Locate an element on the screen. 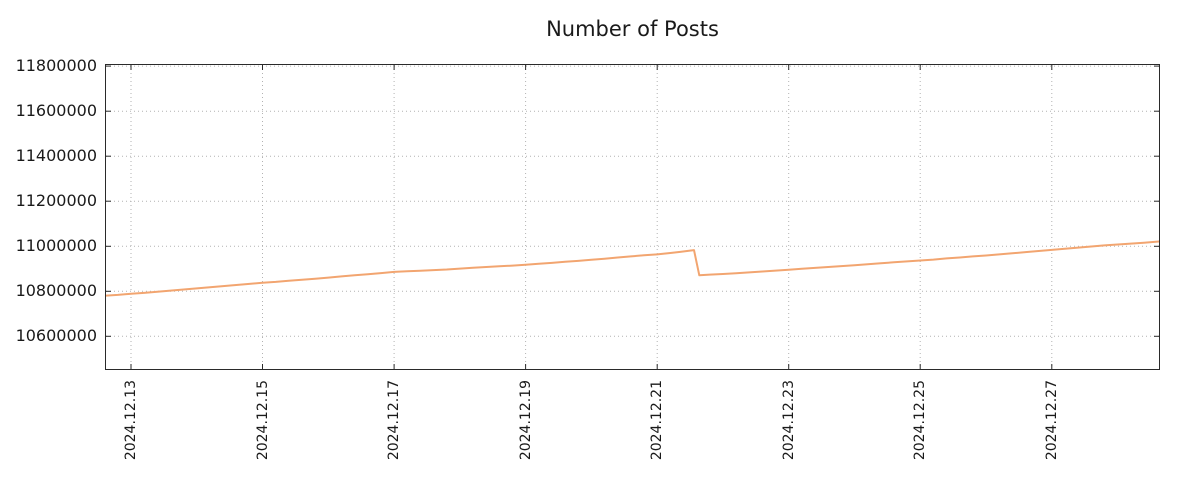 This screenshot has height=500, width=1200. x-tick-label: 2024.12.13 is located at coordinates (130, 420).